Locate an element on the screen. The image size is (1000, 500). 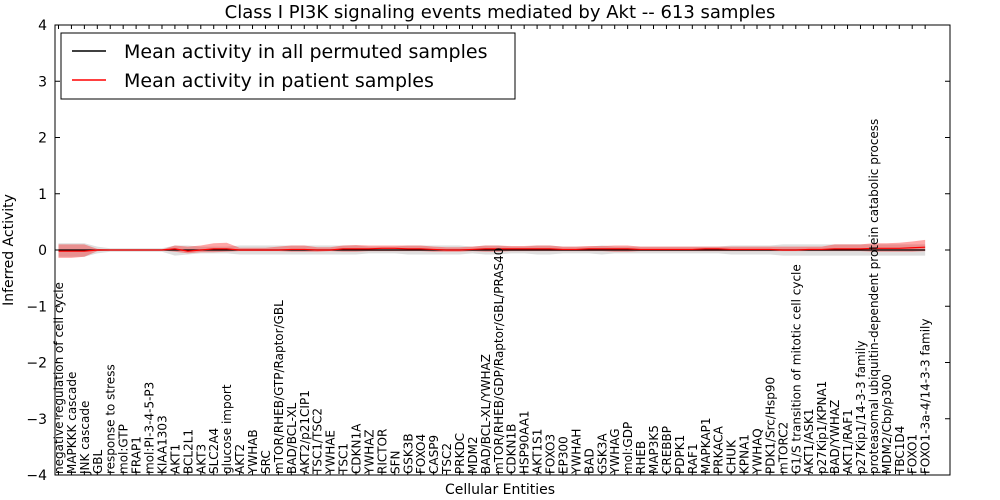
x-tick-label: CDKN1B is located at coordinates (512, 449).